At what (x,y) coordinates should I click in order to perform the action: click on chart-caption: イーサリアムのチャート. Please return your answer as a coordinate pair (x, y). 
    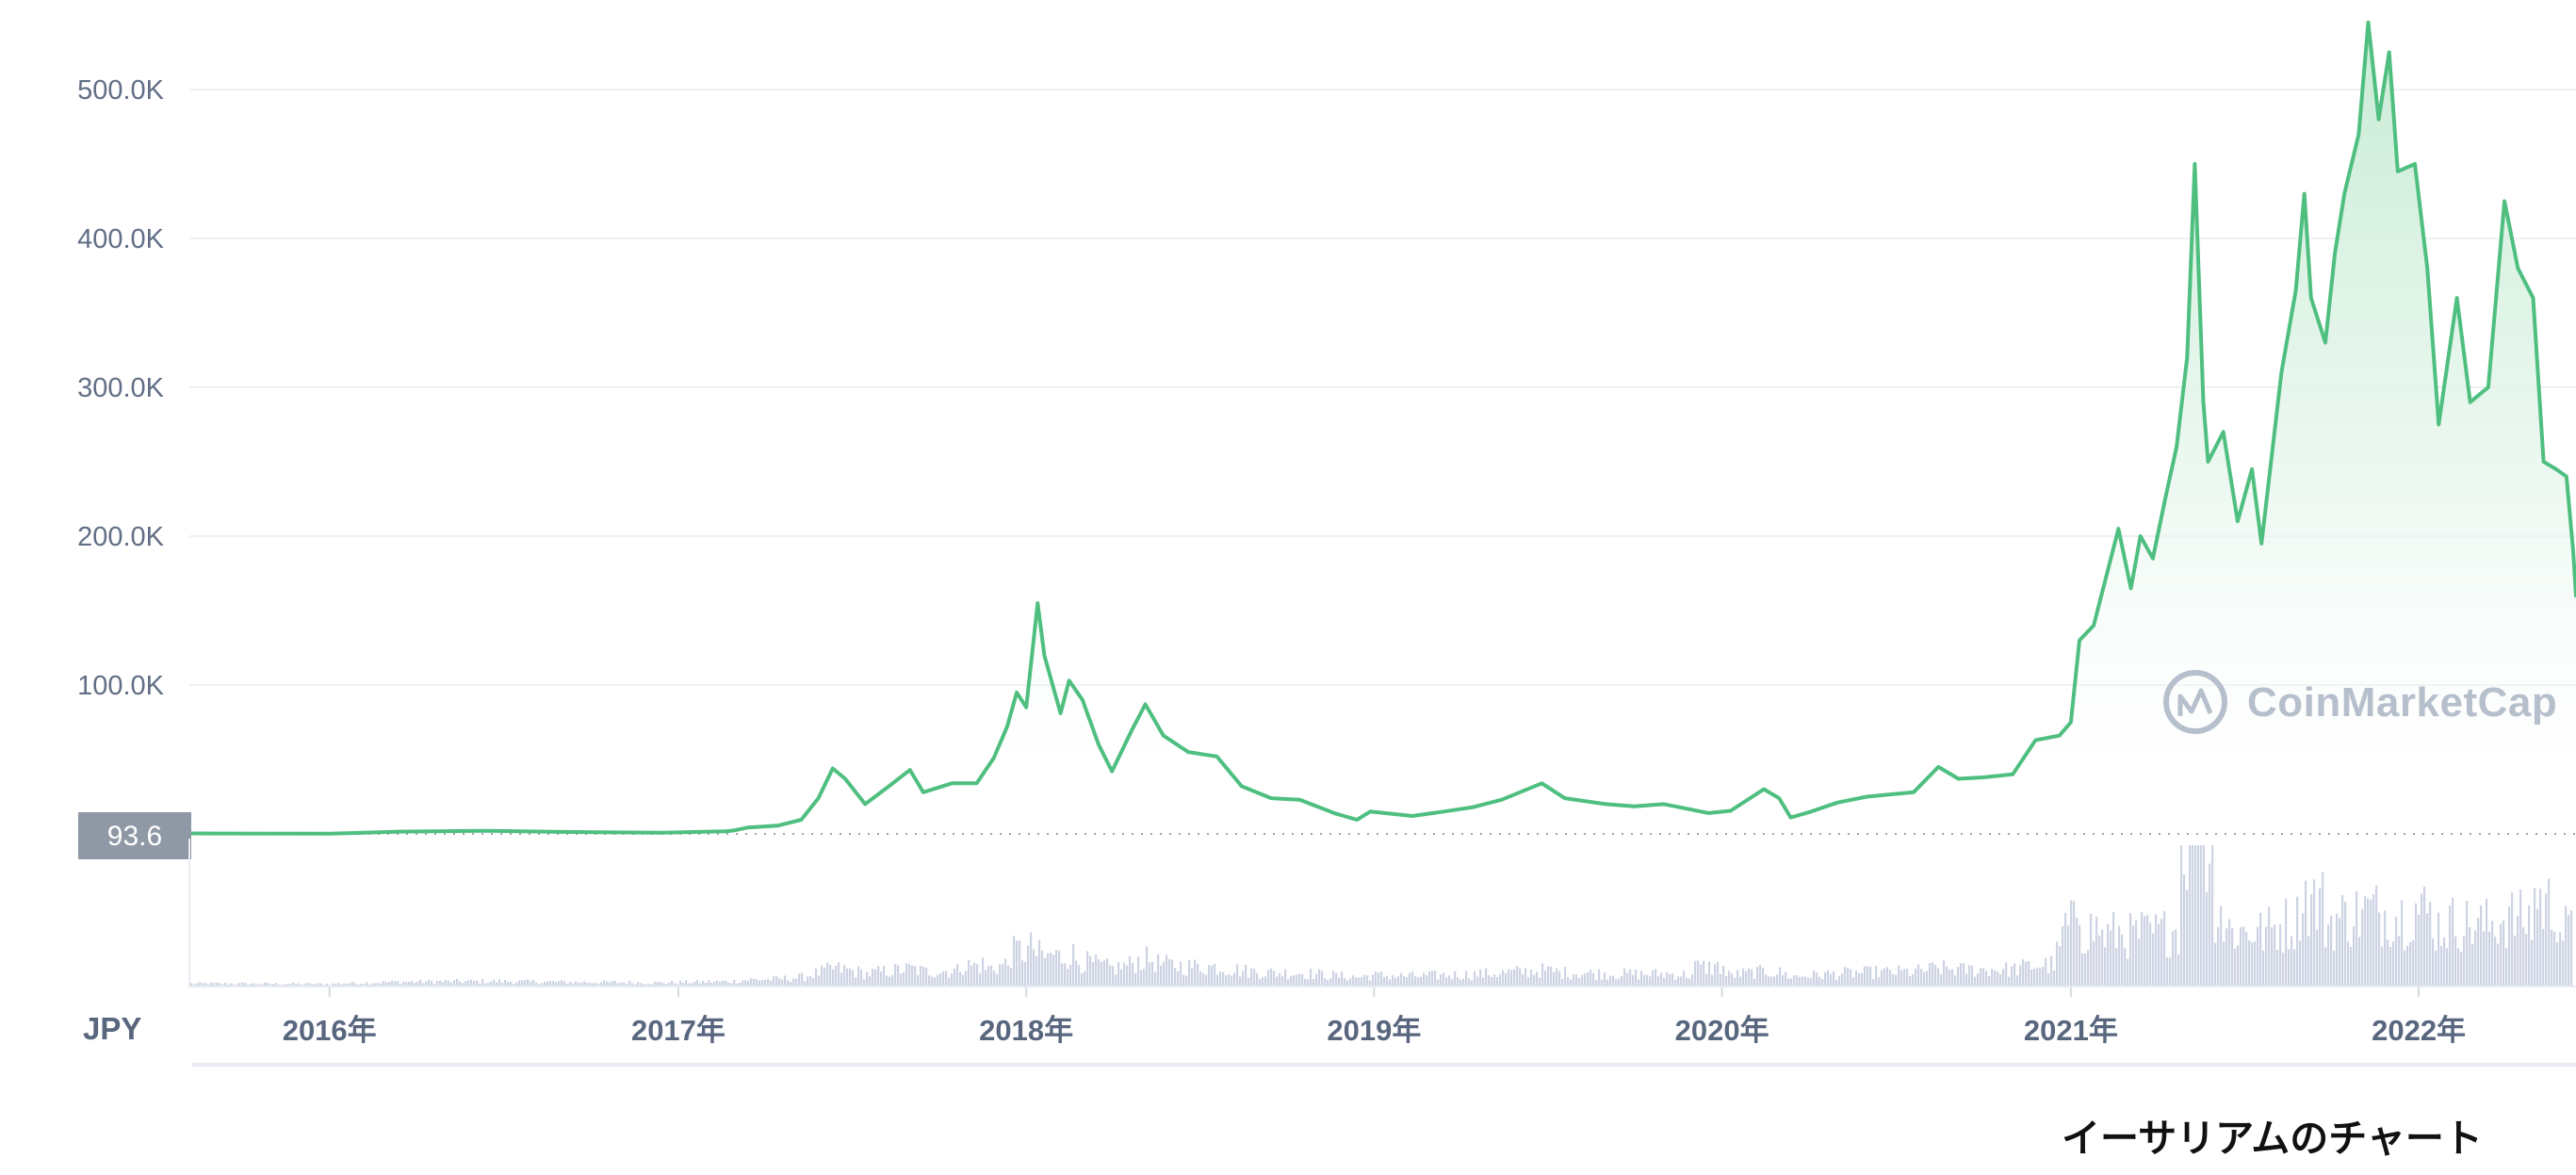
    Looking at the image, I should click on (2272, 1138).